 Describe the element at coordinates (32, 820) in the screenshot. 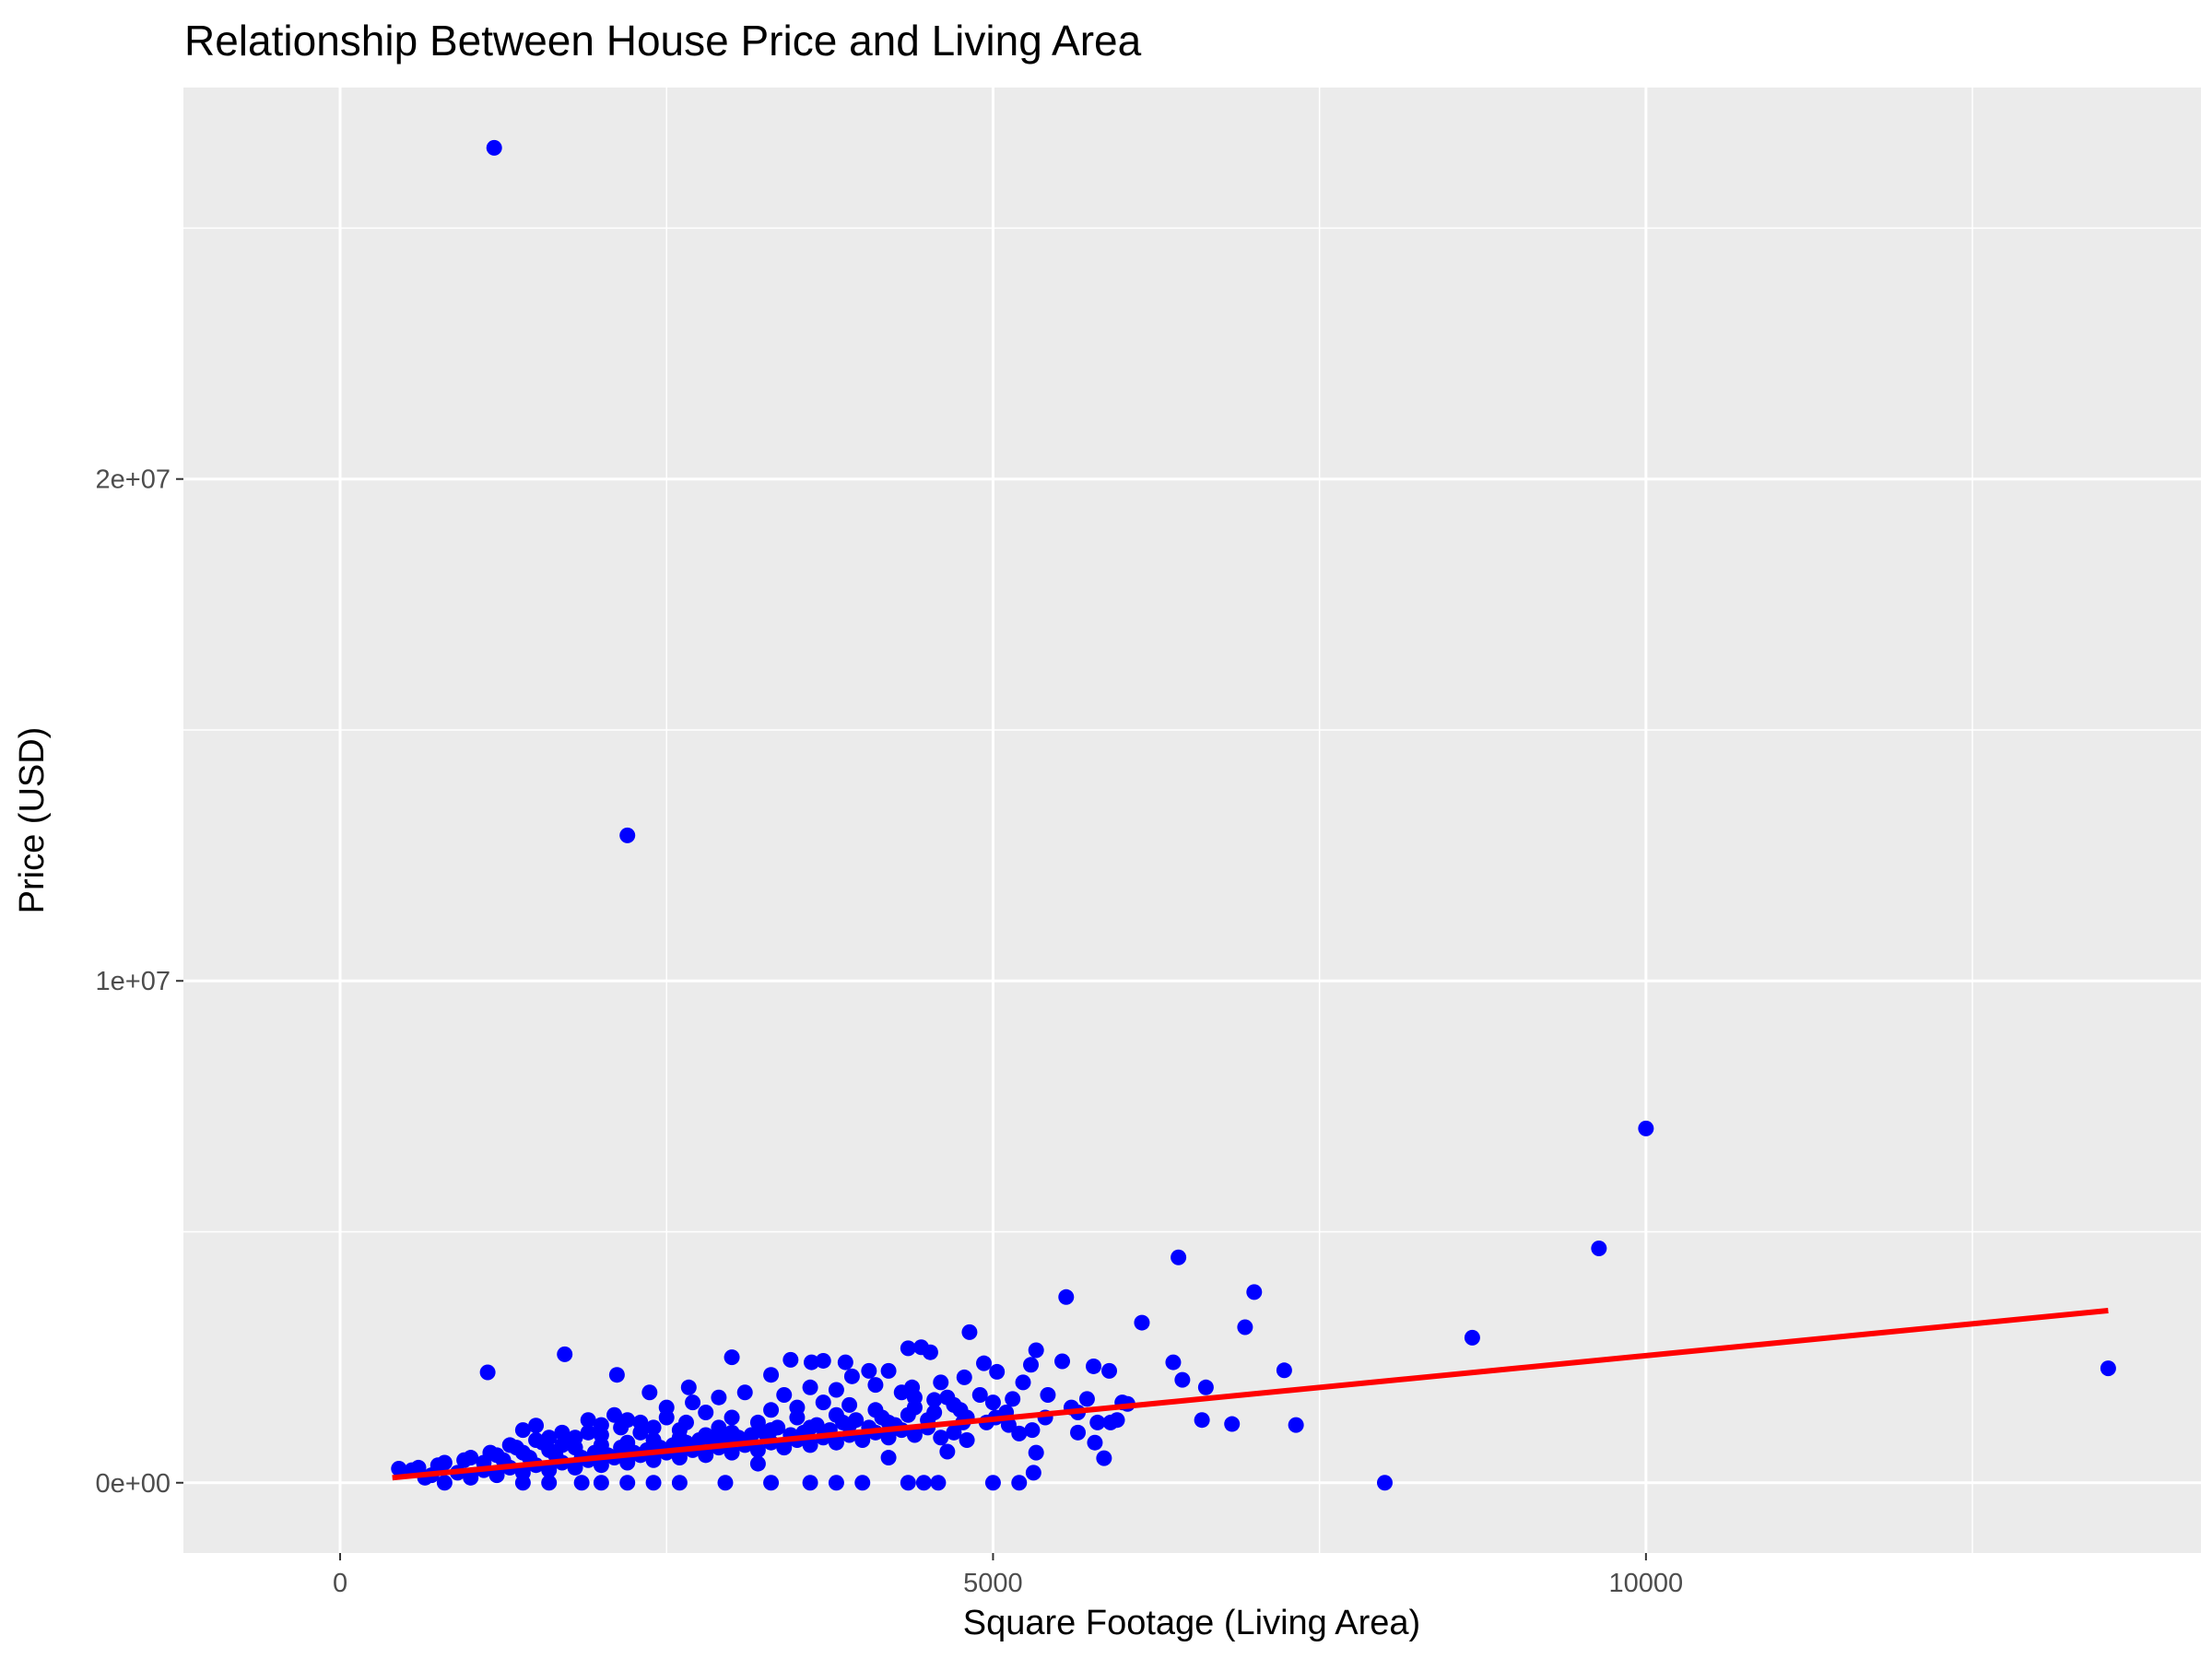

I see `y-axis-title: Price (USD)` at that location.